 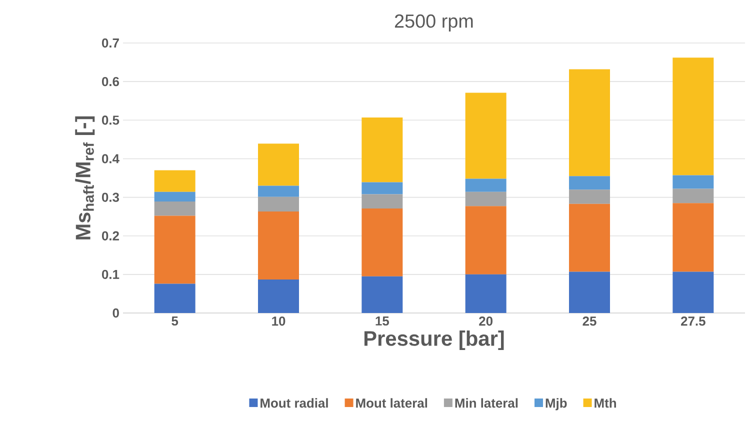 I want to click on y-tick-label: 0, so click(x=115, y=313).